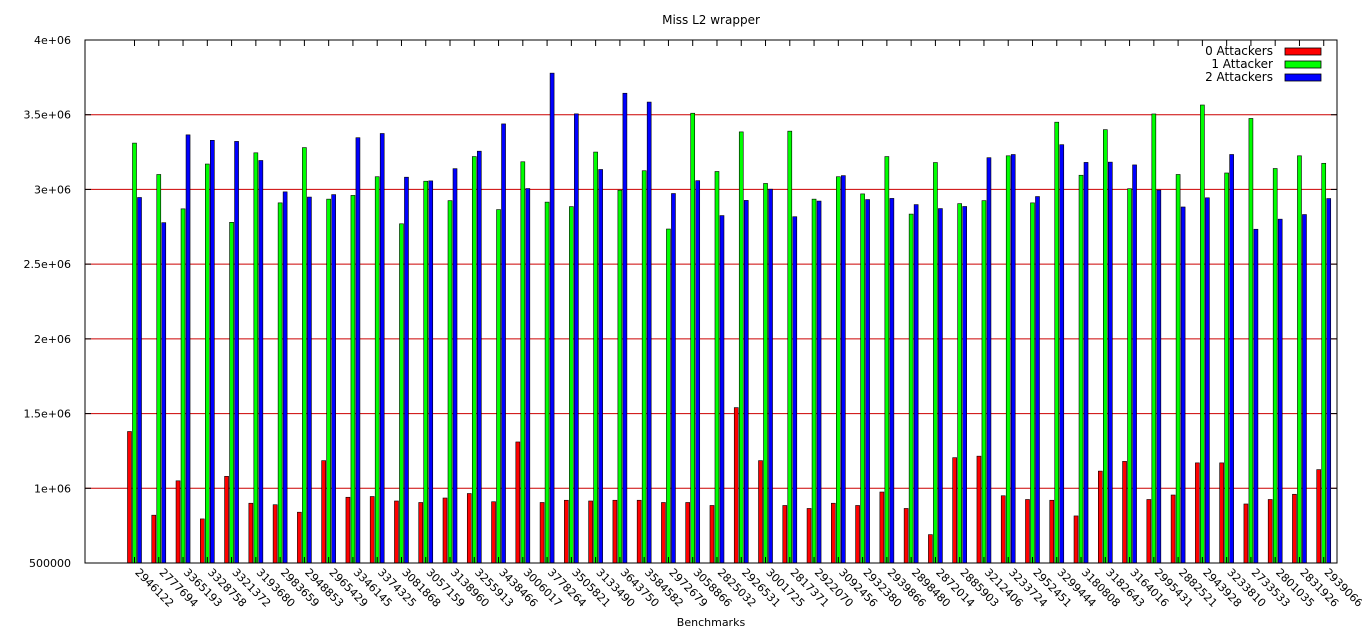  Describe the element at coordinates (47, 414) in the screenshot. I see `y-tick-label: 1.5e+06` at that location.